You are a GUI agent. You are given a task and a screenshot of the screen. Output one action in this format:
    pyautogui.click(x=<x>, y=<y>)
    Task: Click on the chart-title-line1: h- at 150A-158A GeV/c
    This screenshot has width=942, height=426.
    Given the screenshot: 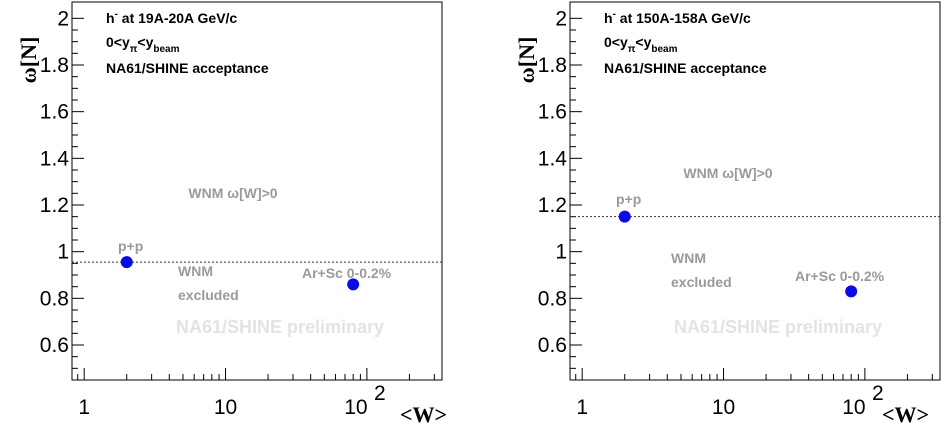 What is the action you would take?
    pyautogui.click(x=677, y=17)
    